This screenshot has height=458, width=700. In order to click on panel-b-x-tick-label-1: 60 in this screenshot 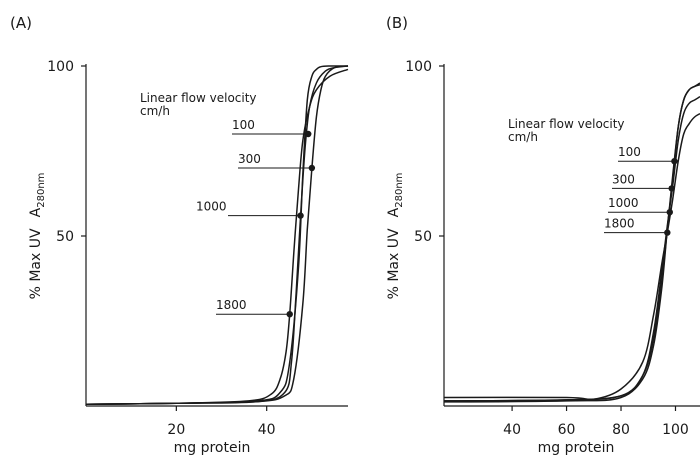, I will do `click(567, 430)`.